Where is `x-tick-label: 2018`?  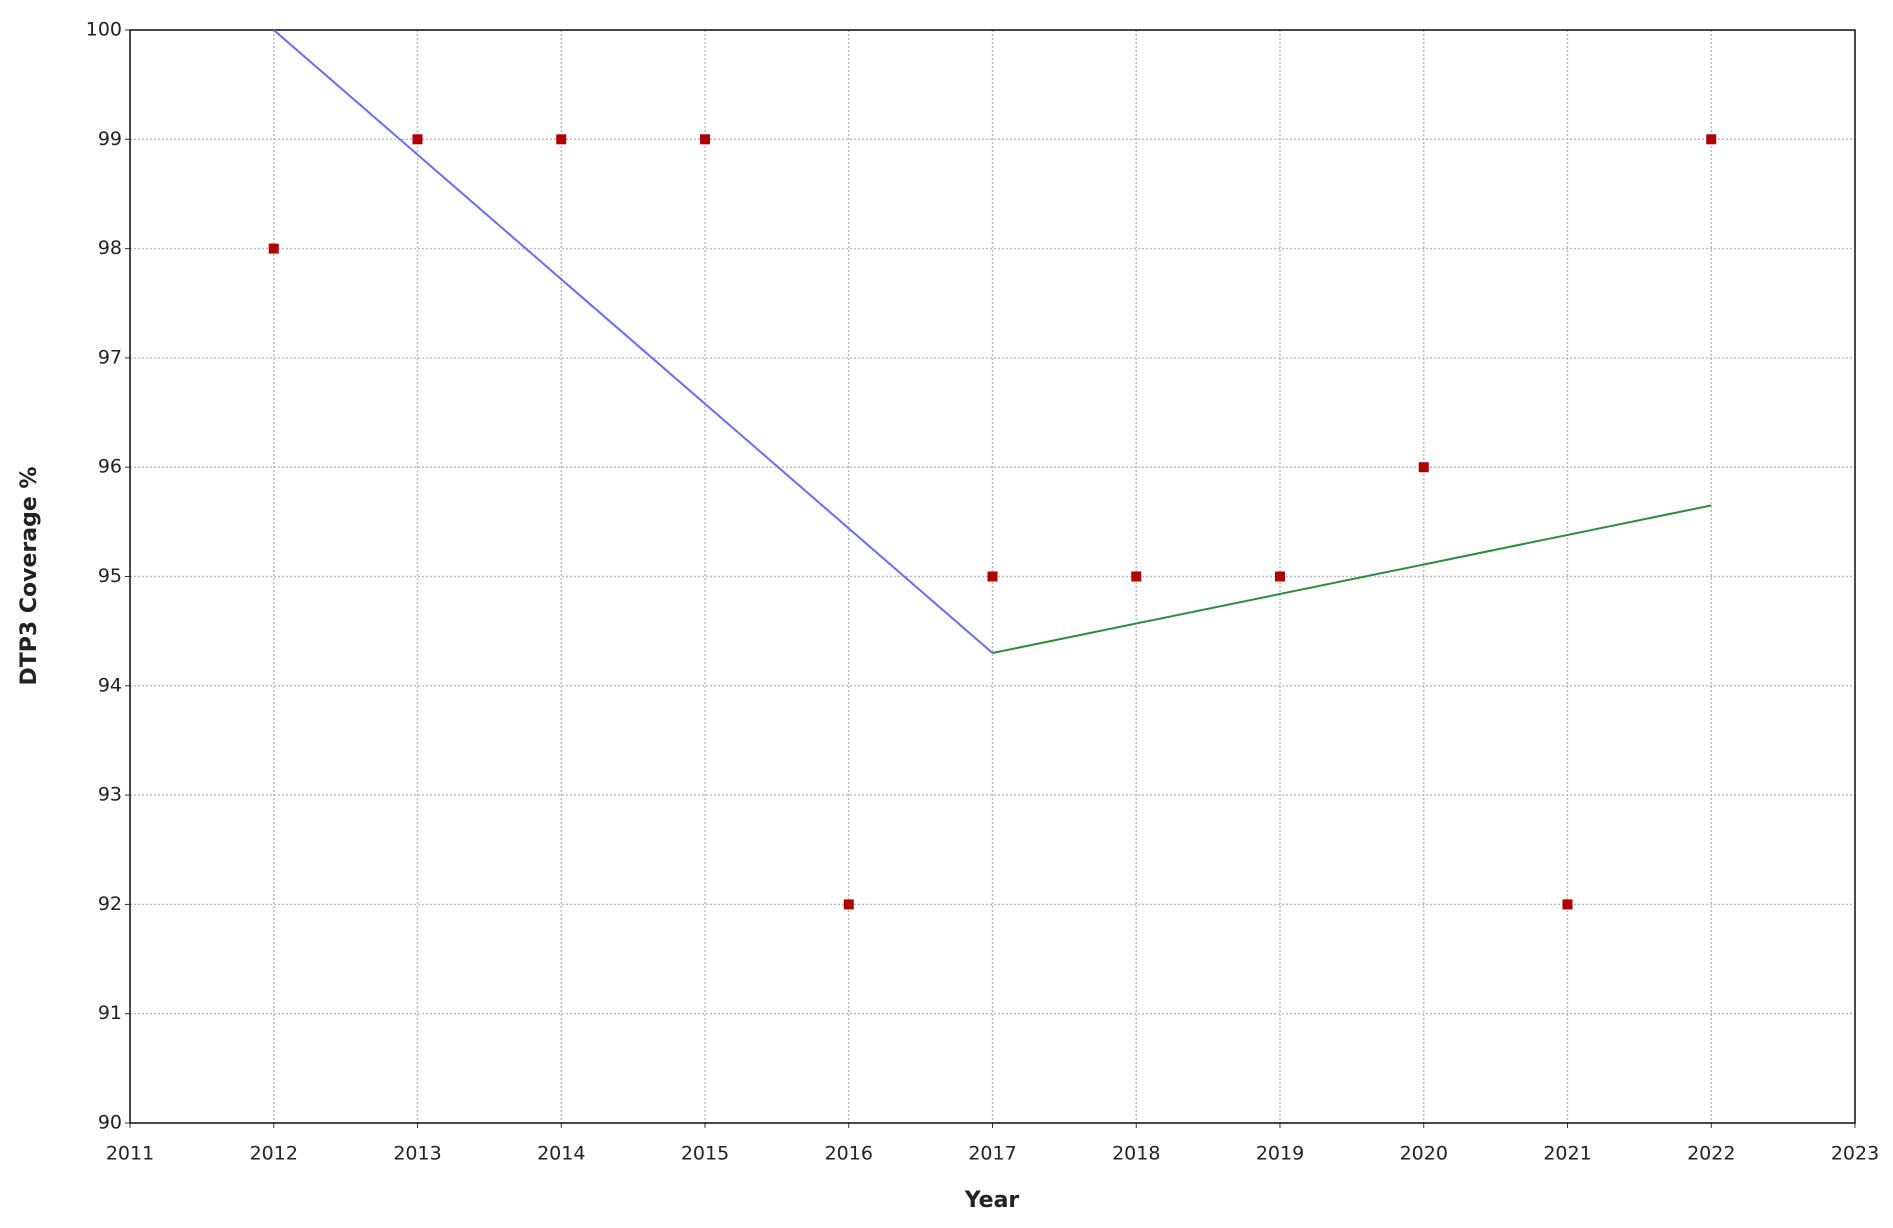
x-tick-label: 2018 is located at coordinates (1136, 1154).